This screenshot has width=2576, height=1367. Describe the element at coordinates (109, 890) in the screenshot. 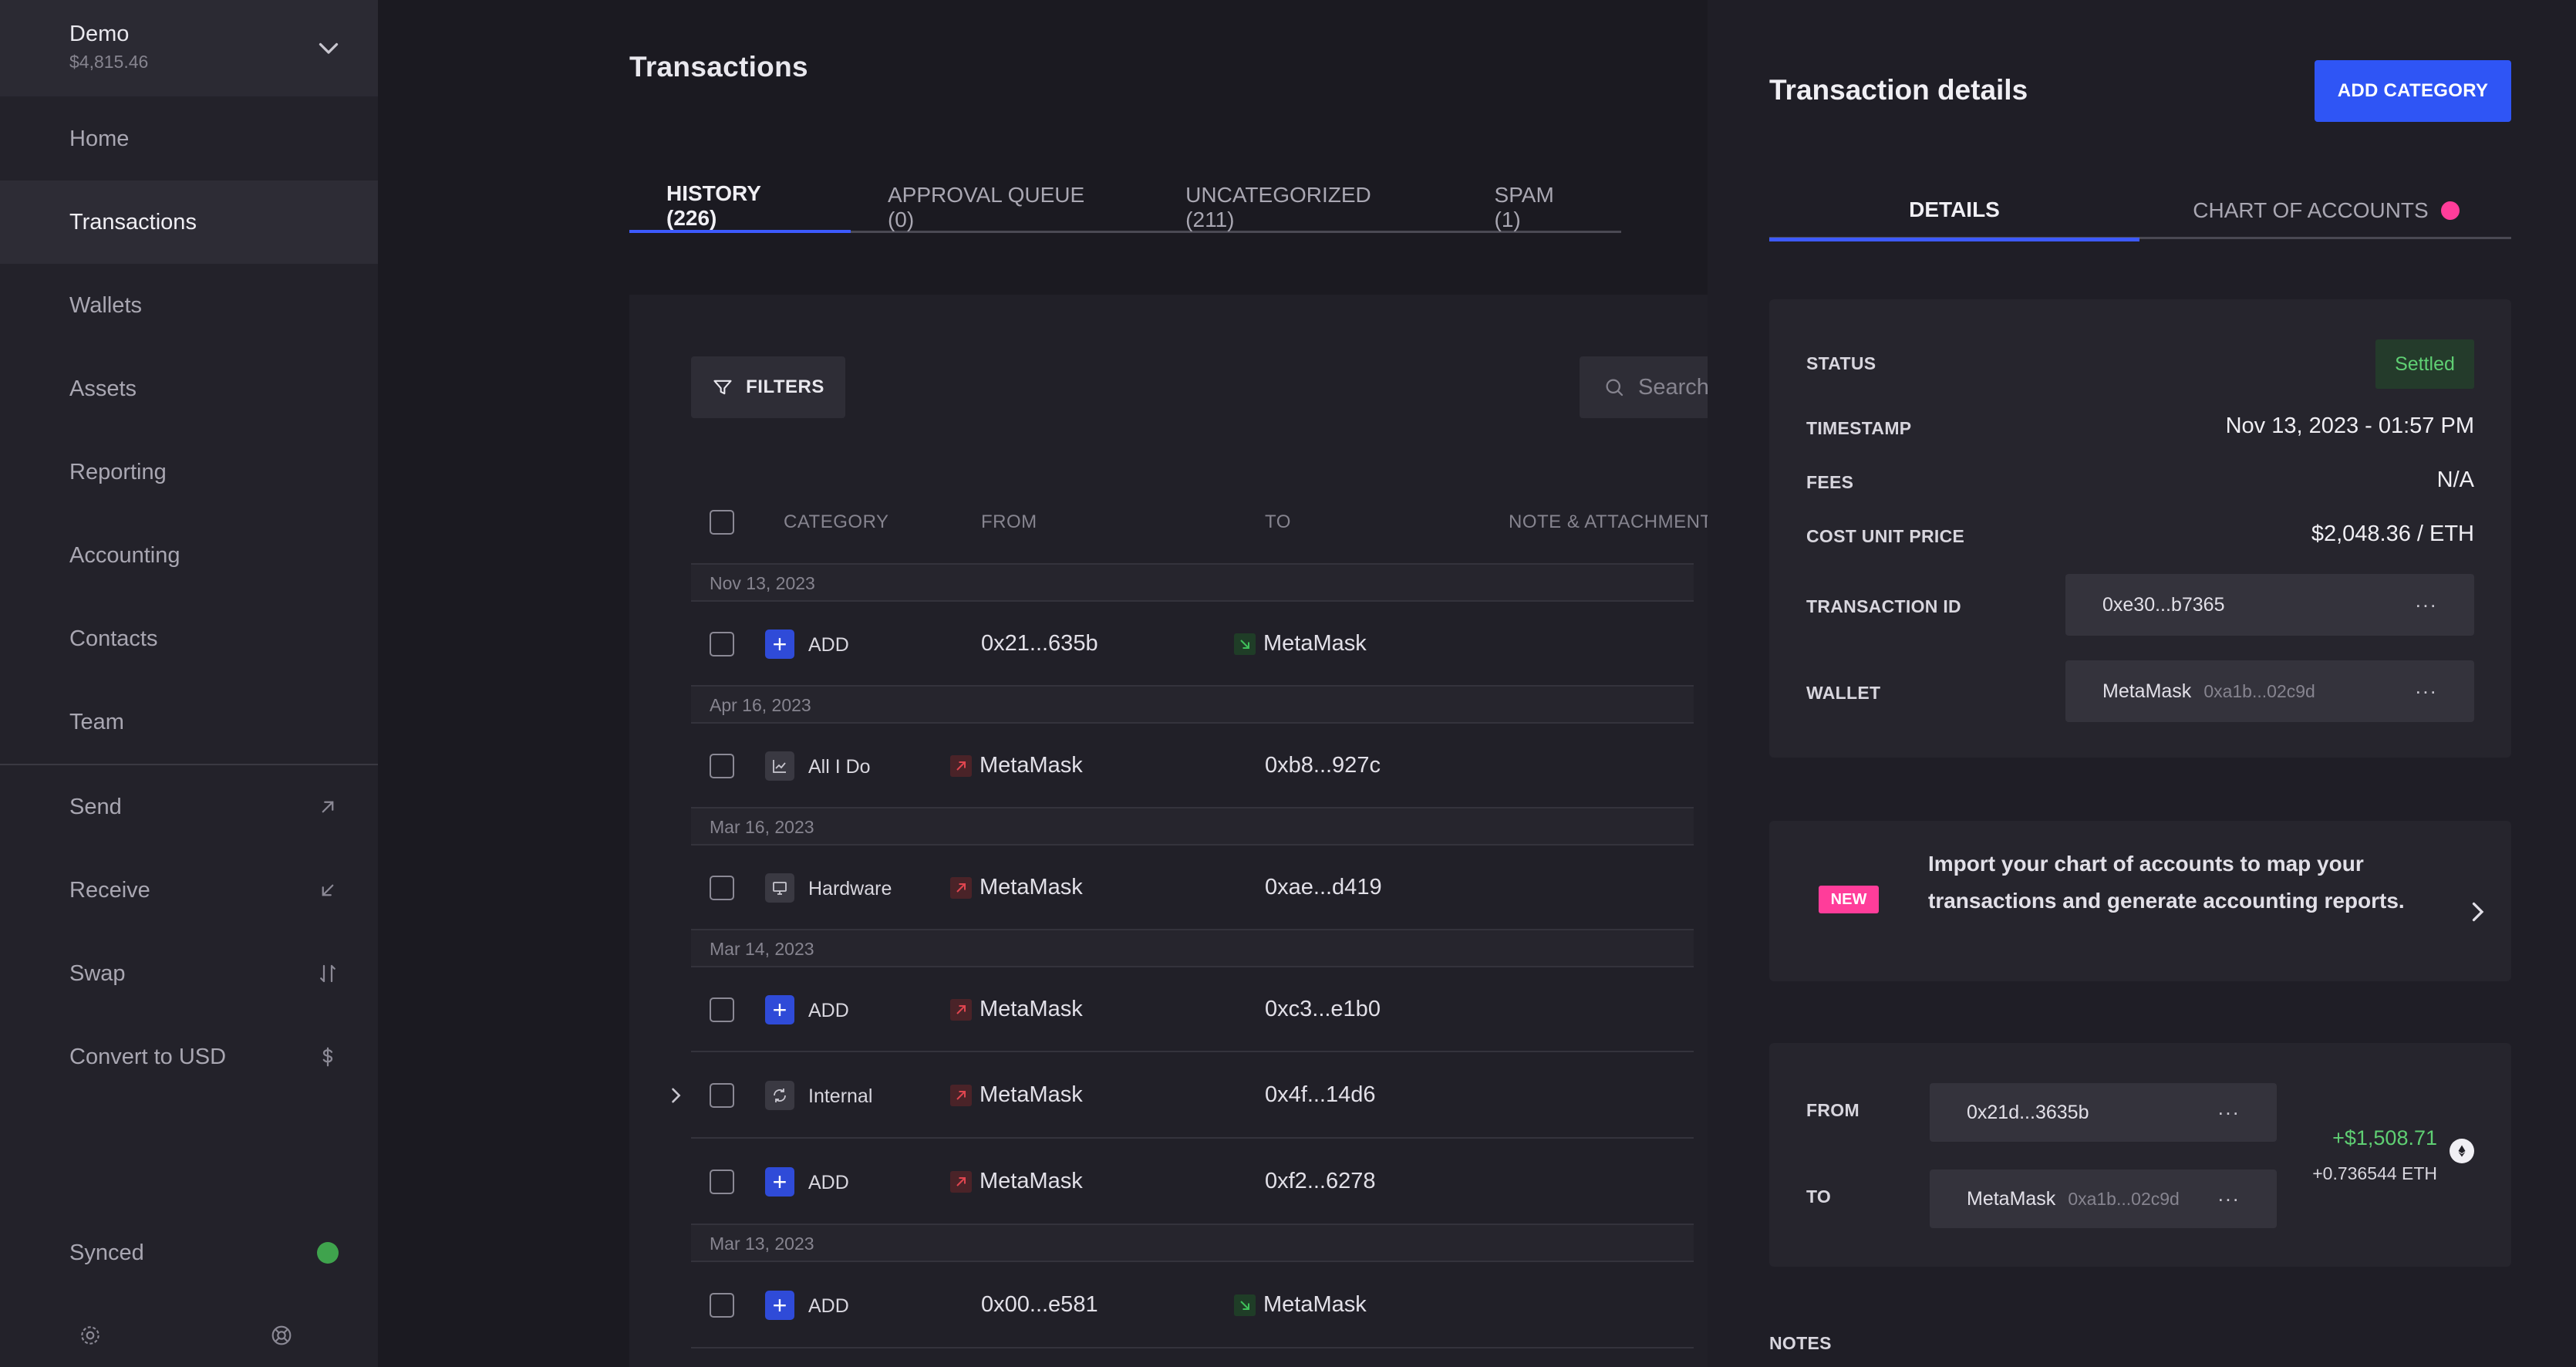

I see `sidebar-item-label: Receive` at that location.